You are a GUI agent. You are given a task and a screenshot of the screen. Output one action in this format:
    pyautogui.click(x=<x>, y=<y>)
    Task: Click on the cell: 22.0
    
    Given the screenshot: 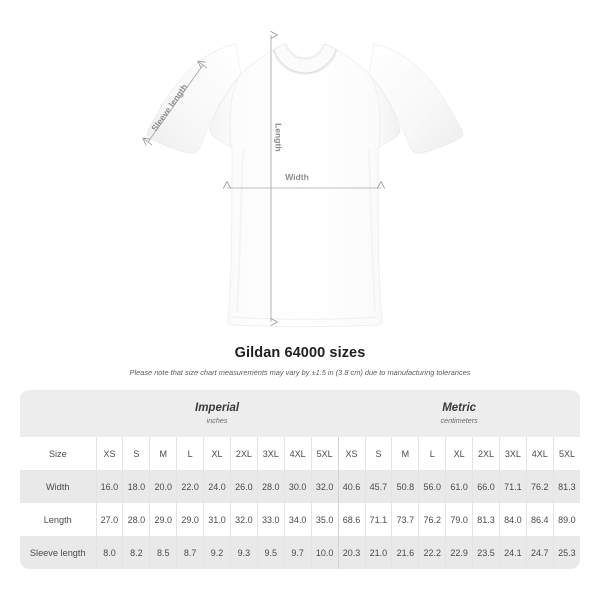 What is the action you would take?
    pyautogui.click(x=190, y=486)
    